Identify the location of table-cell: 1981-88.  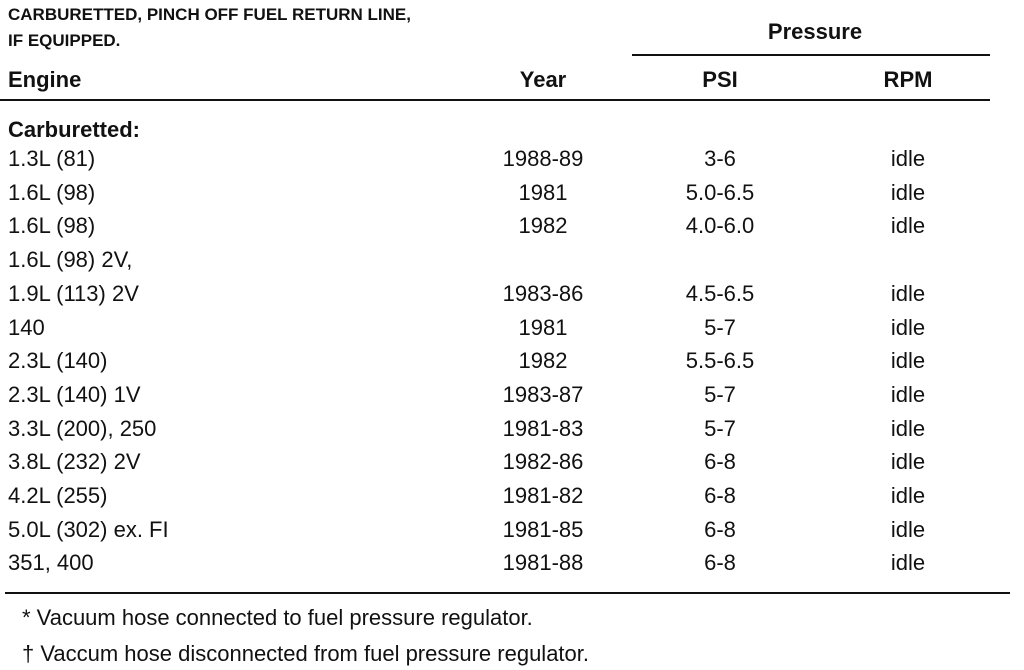
(543, 563).